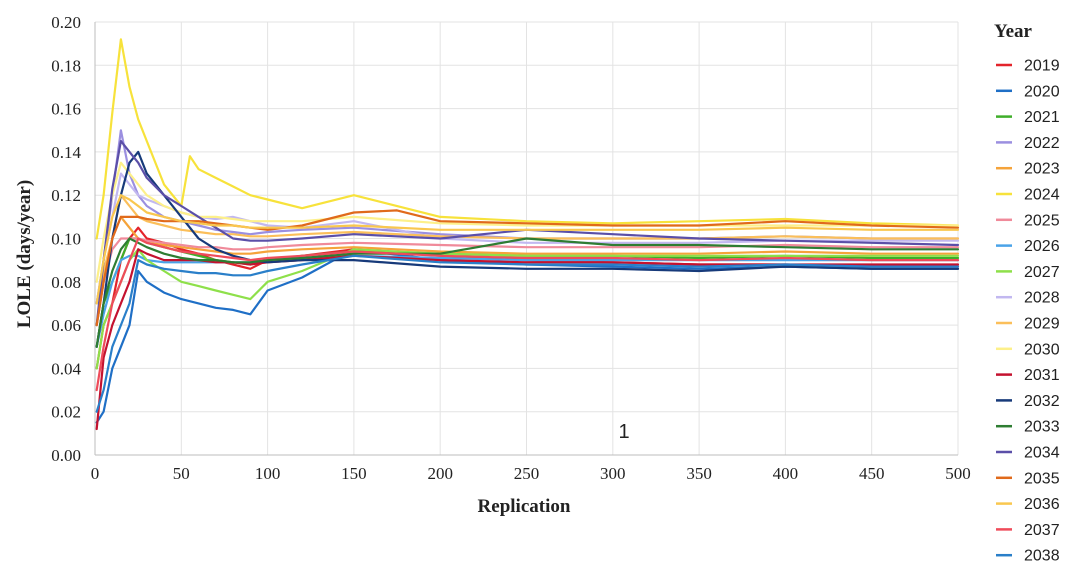  I want to click on legend-label-2019: 2019, so click(1042, 66).